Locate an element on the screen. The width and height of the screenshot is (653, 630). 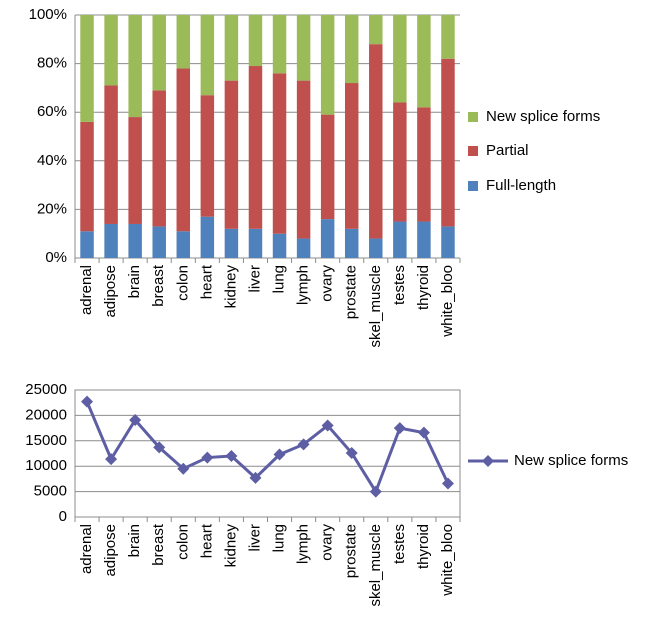
x-tick-label: lung is located at coordinates (279, 538).